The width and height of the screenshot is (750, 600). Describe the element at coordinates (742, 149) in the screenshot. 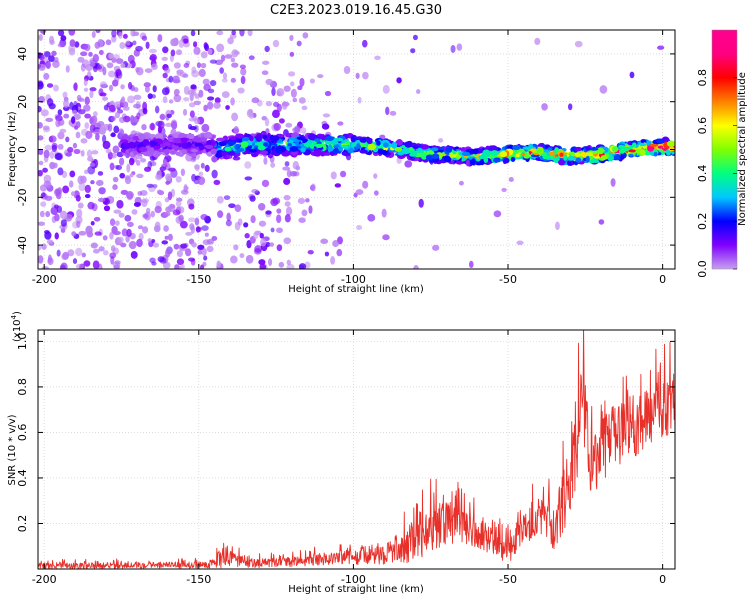

I see `colorbar-label: Normalized spectral amplitude` at that location.